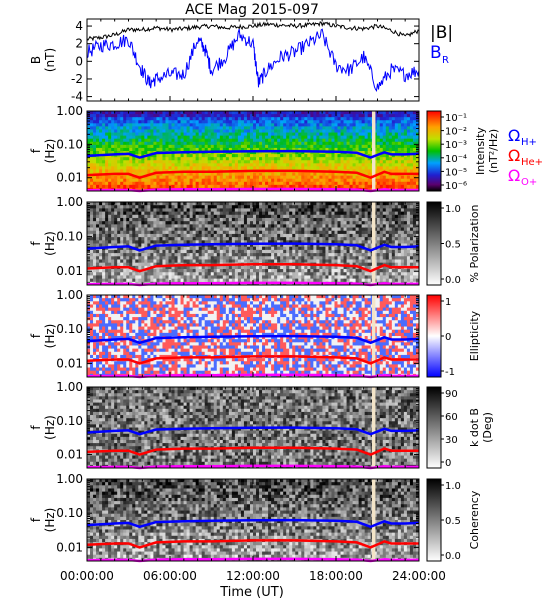 This screenshot has width=550, height=600. I want to click on chart-title: ACE Mag 2015-097, so click(252, 10).